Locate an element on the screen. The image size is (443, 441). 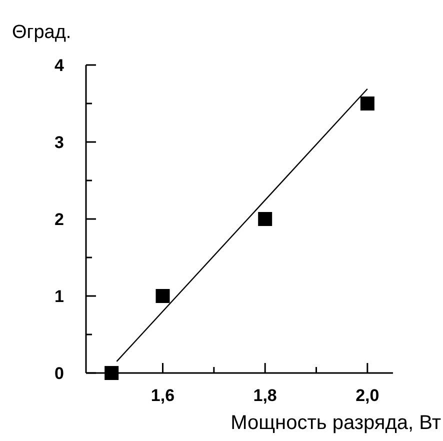
y-tick-label: 3 is located at coordinates (59, 142).